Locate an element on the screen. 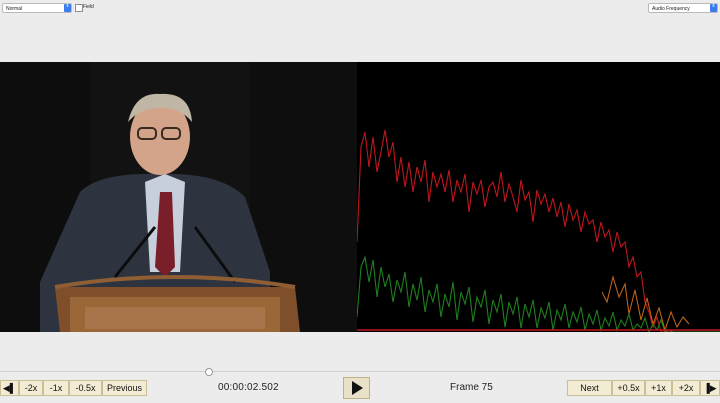 The image size is (720, 403). speed-minus-1x-button: -1x is located at coordinates (56, 388).